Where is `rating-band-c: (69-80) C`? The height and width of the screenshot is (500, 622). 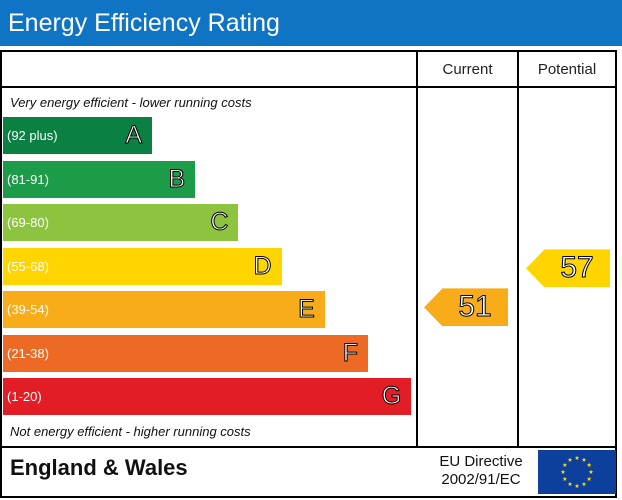 rating-band-c: (69-80) C is located at coordinates (121, 222).